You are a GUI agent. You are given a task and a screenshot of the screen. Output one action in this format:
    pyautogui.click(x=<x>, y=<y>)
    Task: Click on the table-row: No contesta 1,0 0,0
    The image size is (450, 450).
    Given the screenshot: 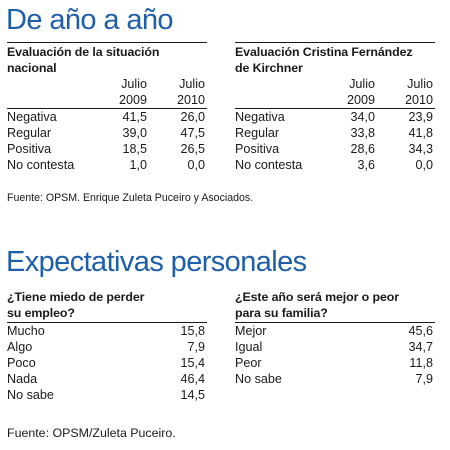 What is the action you would take?
    pyautogui.click(x=107, y=165)
    